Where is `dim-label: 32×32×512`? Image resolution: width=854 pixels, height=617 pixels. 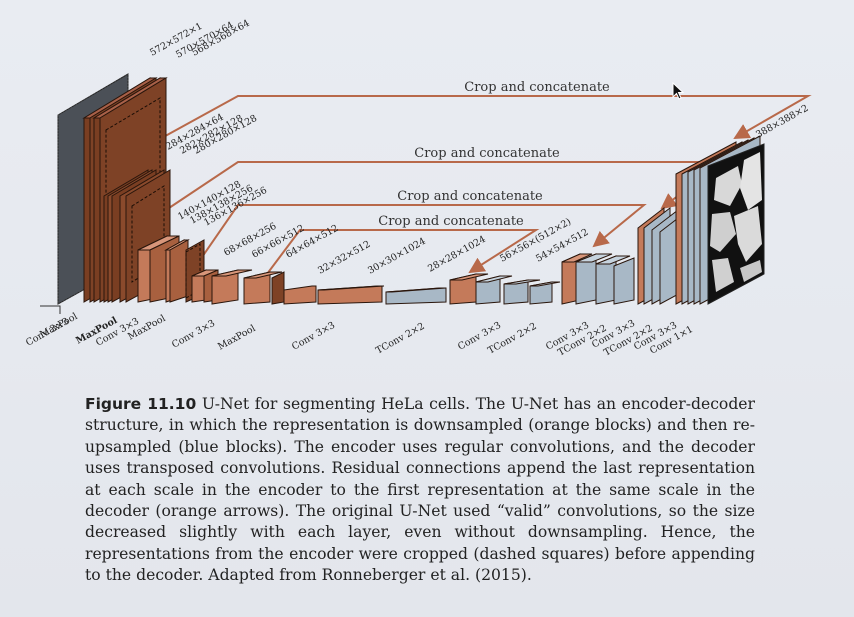
dim-label: 32×32×512 is located at coordinates (344, 258).